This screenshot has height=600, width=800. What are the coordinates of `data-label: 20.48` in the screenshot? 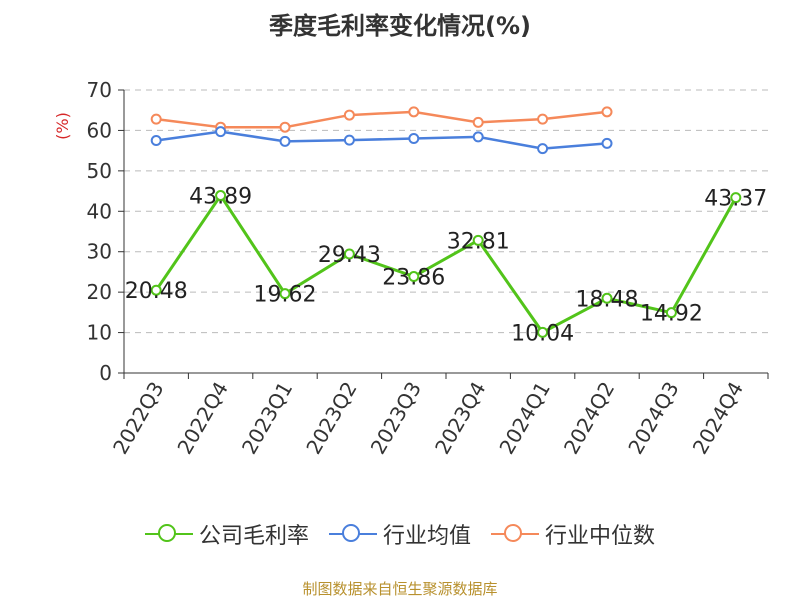 It's located at (156, 291).